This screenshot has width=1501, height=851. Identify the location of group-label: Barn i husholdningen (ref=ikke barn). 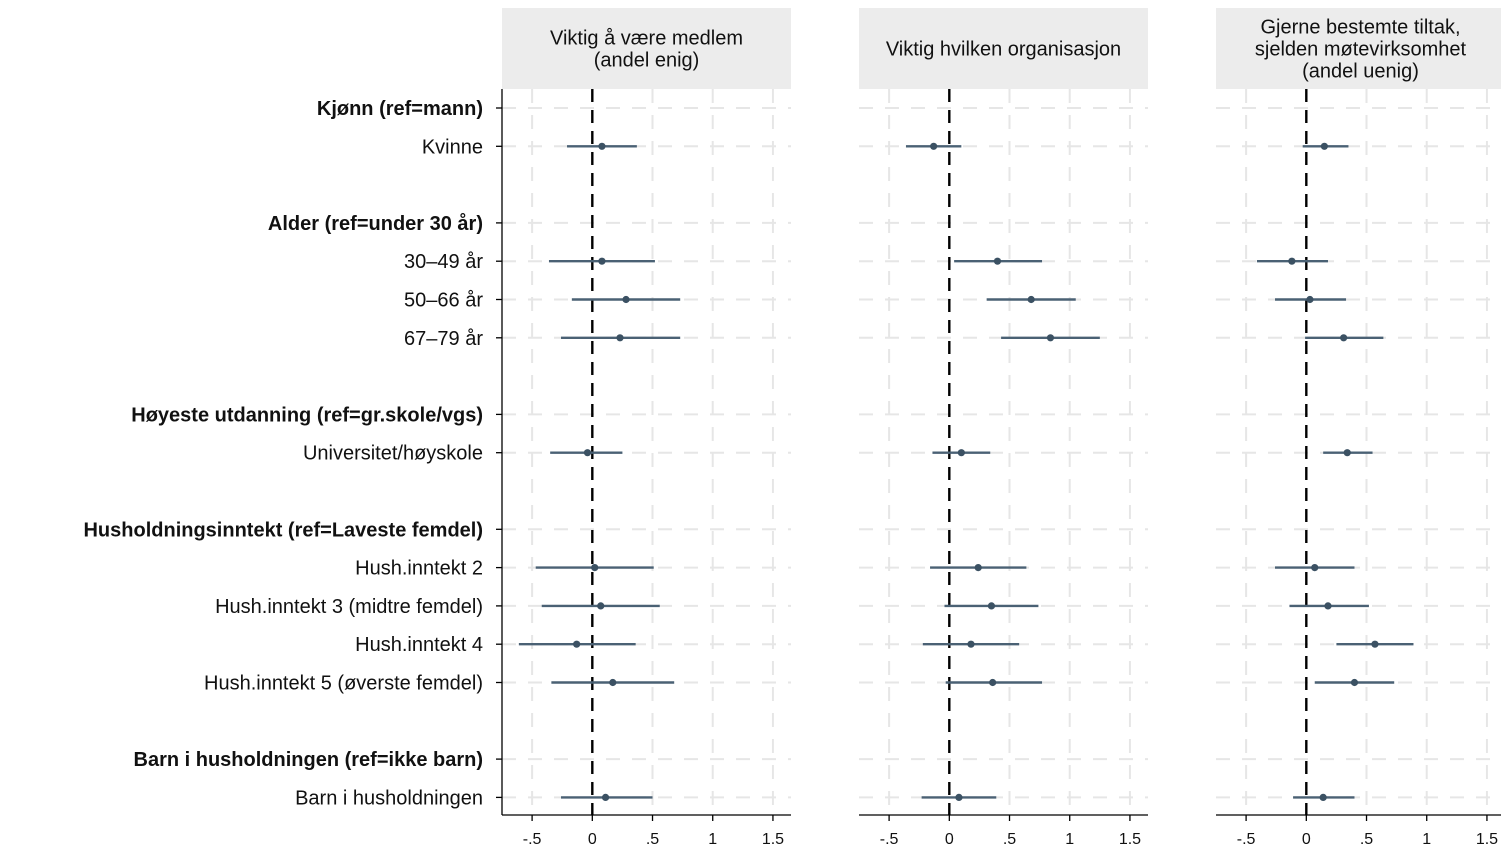
(309, 760).